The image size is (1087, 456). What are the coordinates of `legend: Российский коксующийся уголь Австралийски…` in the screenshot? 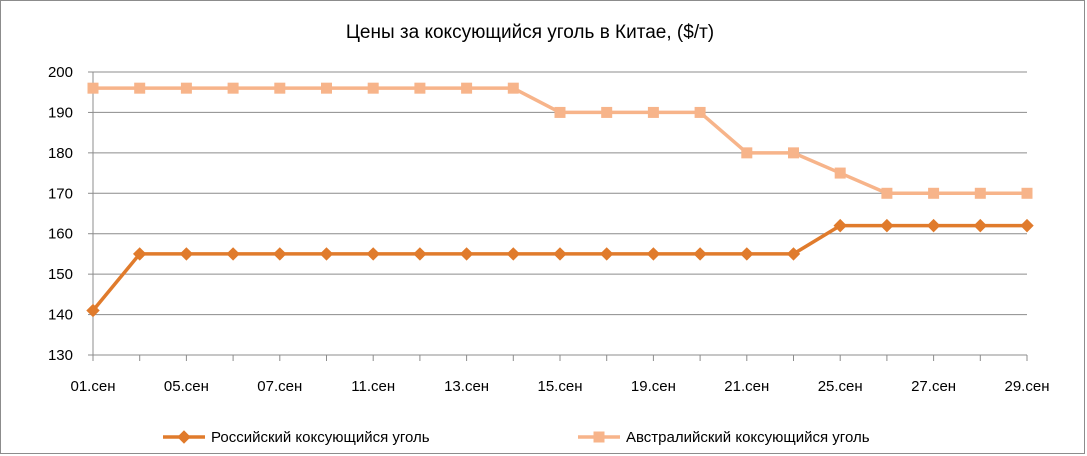 It's located at (516, 437).